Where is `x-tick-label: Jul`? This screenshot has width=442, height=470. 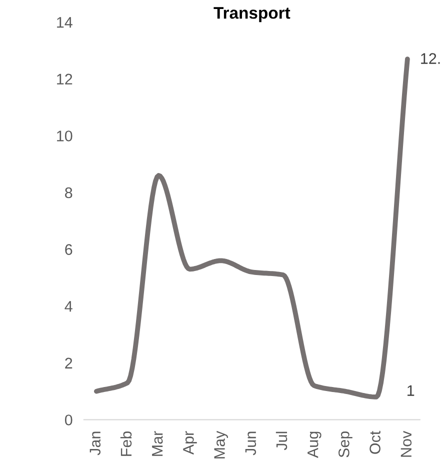
x-tick-label: Jul is located at coordinates (282, 441).